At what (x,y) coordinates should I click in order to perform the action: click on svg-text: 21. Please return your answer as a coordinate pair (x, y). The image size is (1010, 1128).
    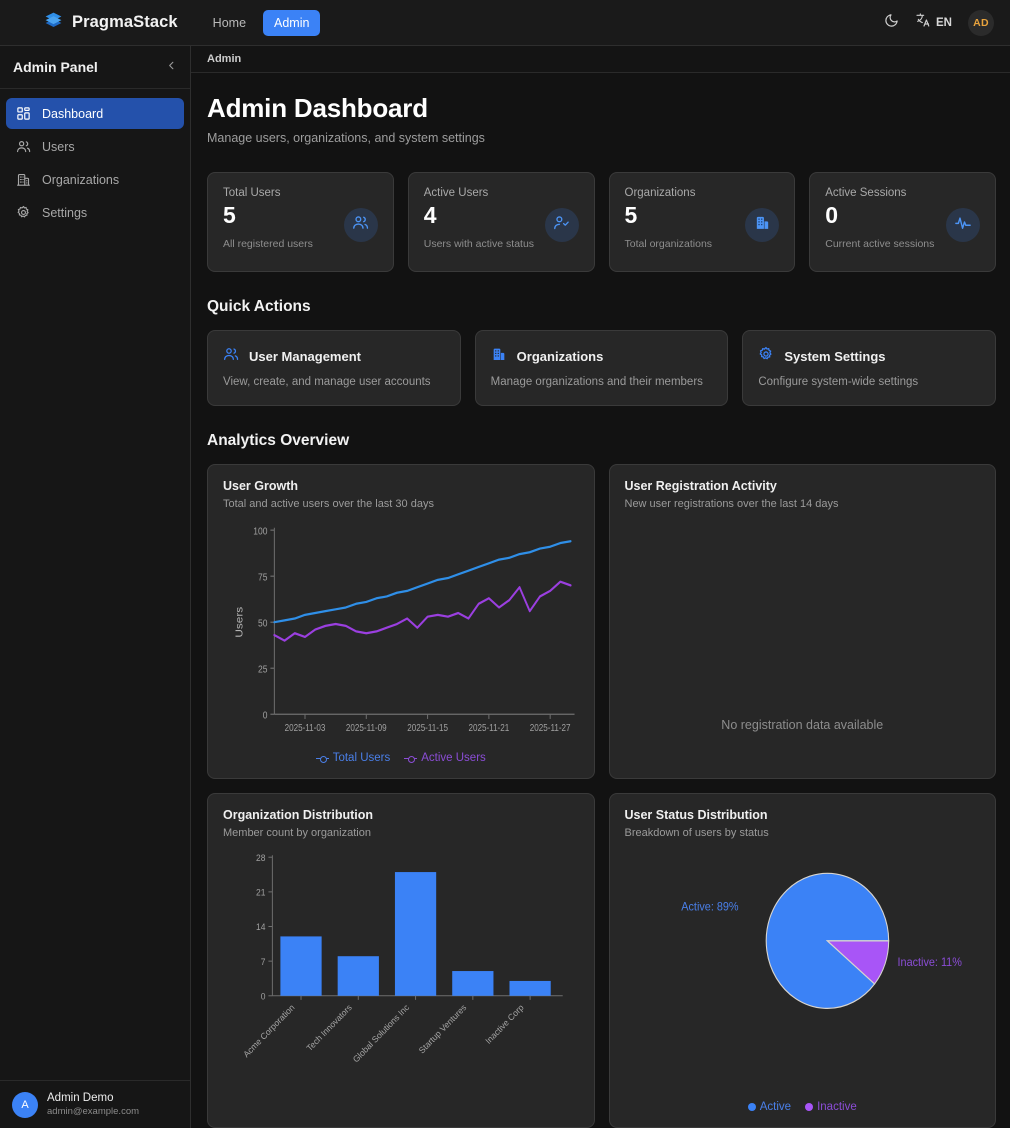
    Looking at the image, I should click on (261, 892).